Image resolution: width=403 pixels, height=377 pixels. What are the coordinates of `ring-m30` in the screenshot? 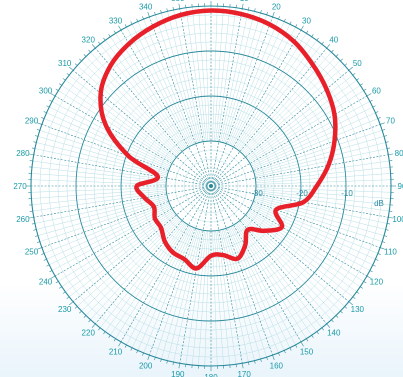 It's located at (211, 186).